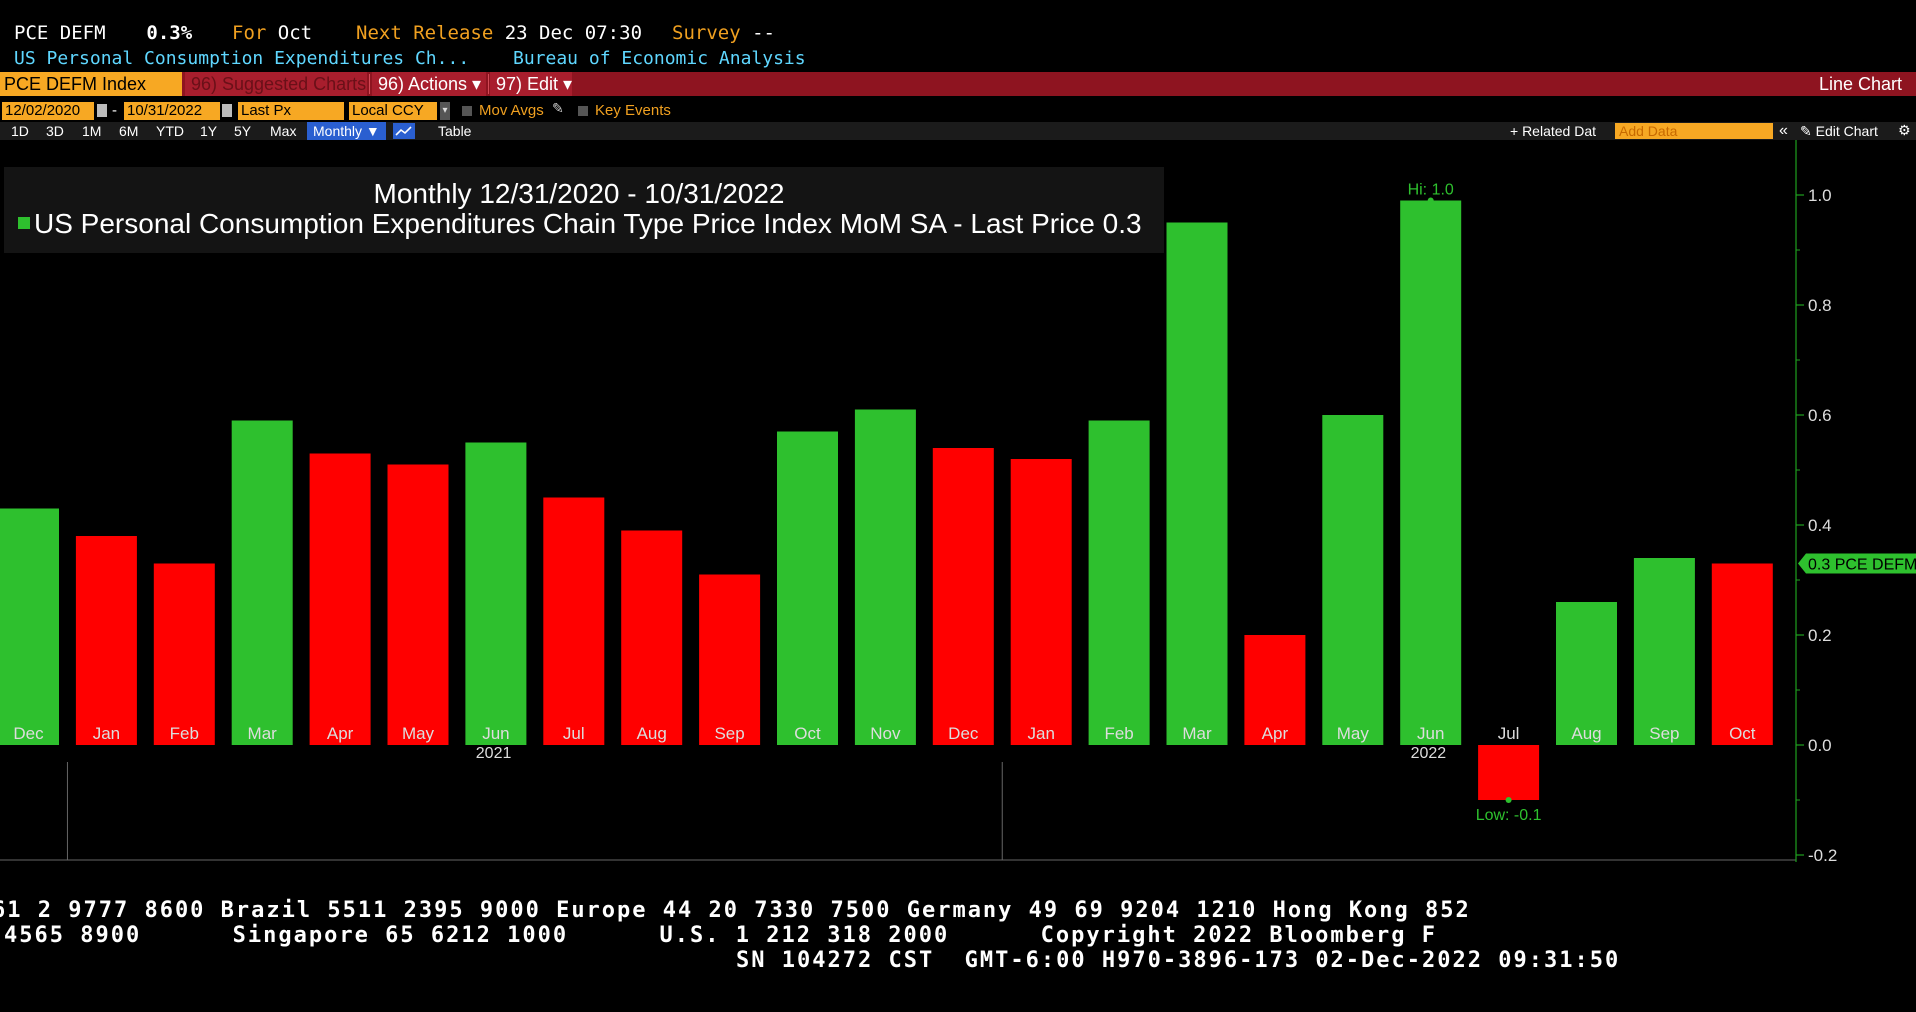 The height and width of the screenshot is (1012, 1916). What do you see at coordinates (499, 33) in the screenshot?
I see `next-release: Next Release 23 Dec 07:30` at bounding box center [499, 33].